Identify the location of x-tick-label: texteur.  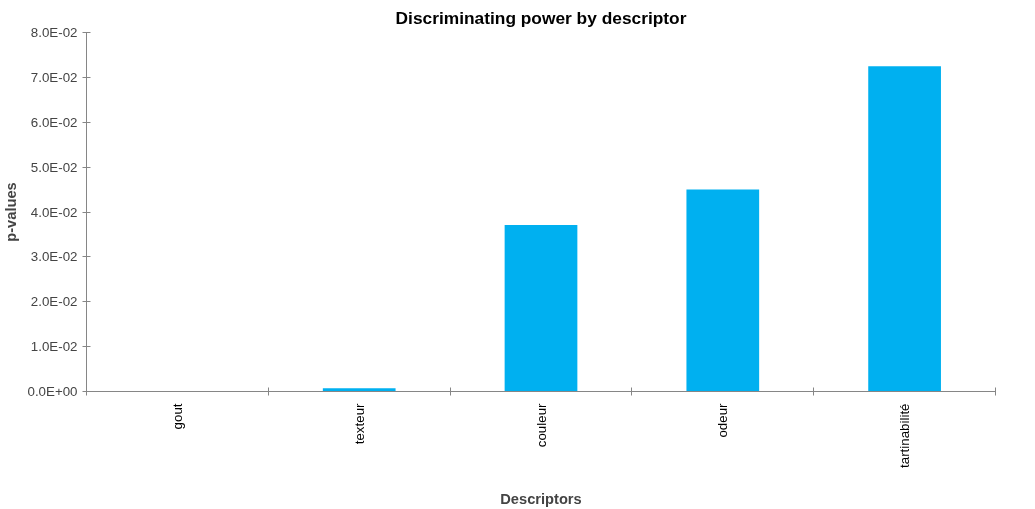
(359, 423).